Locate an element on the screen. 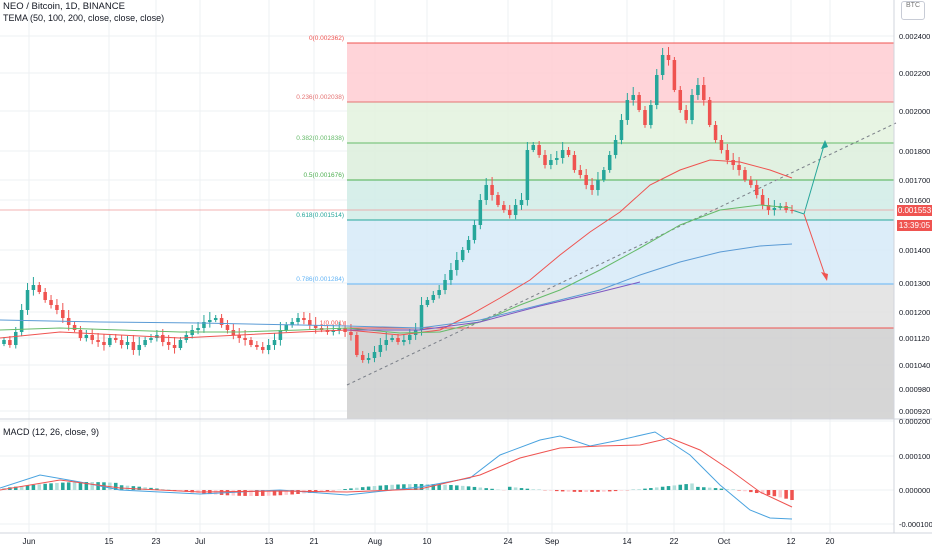 The image size is (932, 550). price-tick-label: 0.001700 is located at coordinates (914, 180).